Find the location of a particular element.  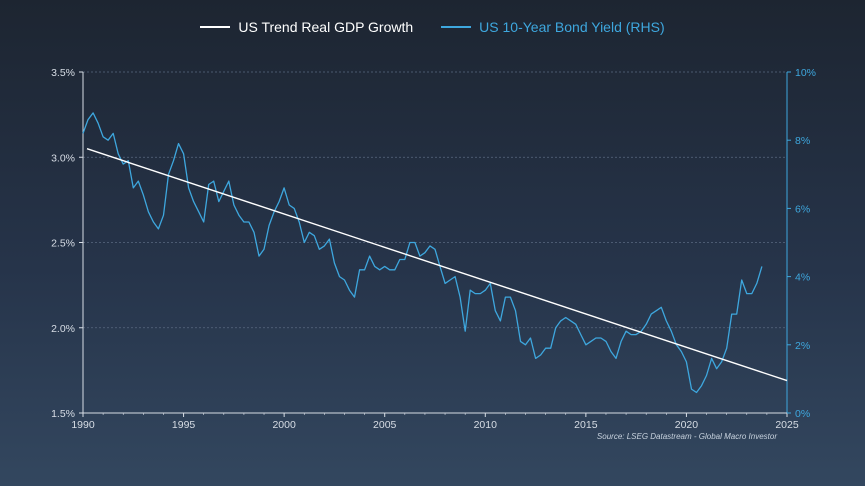

x-tick-label: 2015 is located at coordinates (586, 425).